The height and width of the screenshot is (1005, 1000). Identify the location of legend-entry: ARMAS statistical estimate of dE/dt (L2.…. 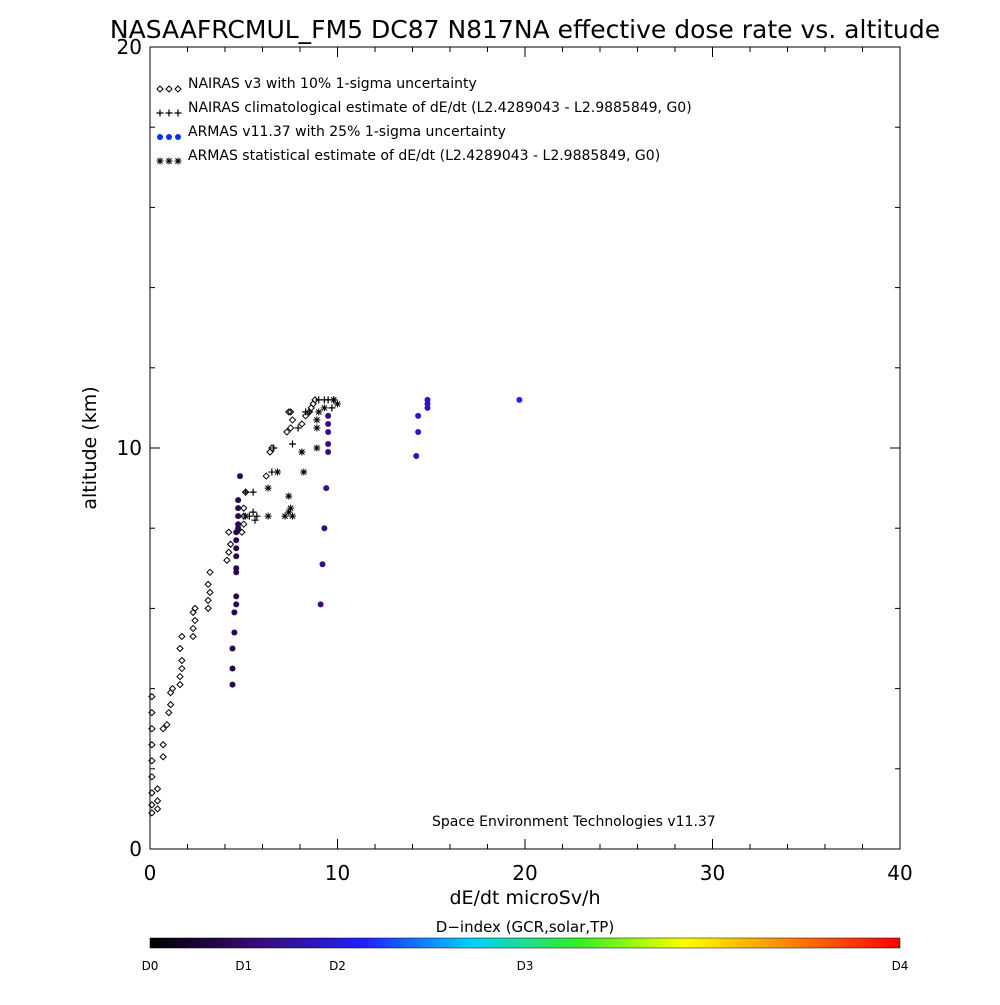
(424, 156).